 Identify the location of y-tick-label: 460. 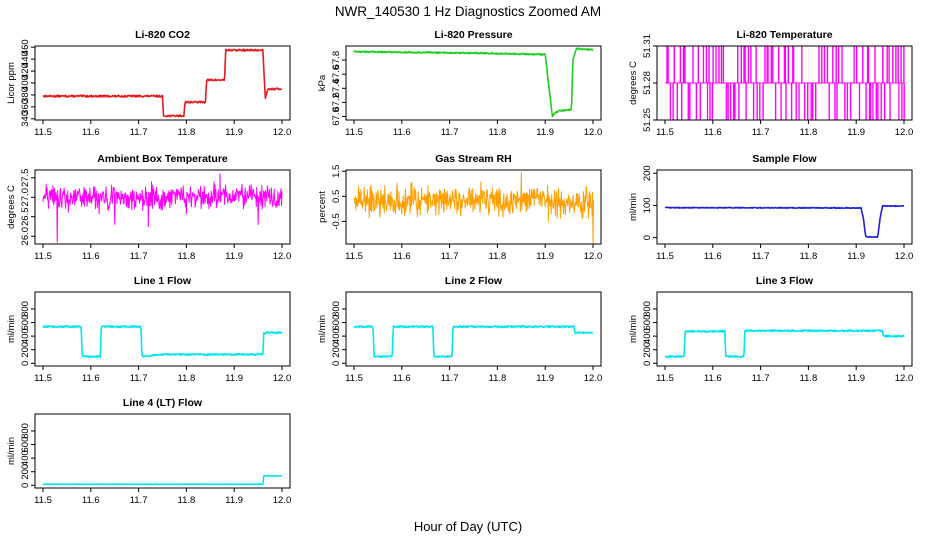
(25, 47).